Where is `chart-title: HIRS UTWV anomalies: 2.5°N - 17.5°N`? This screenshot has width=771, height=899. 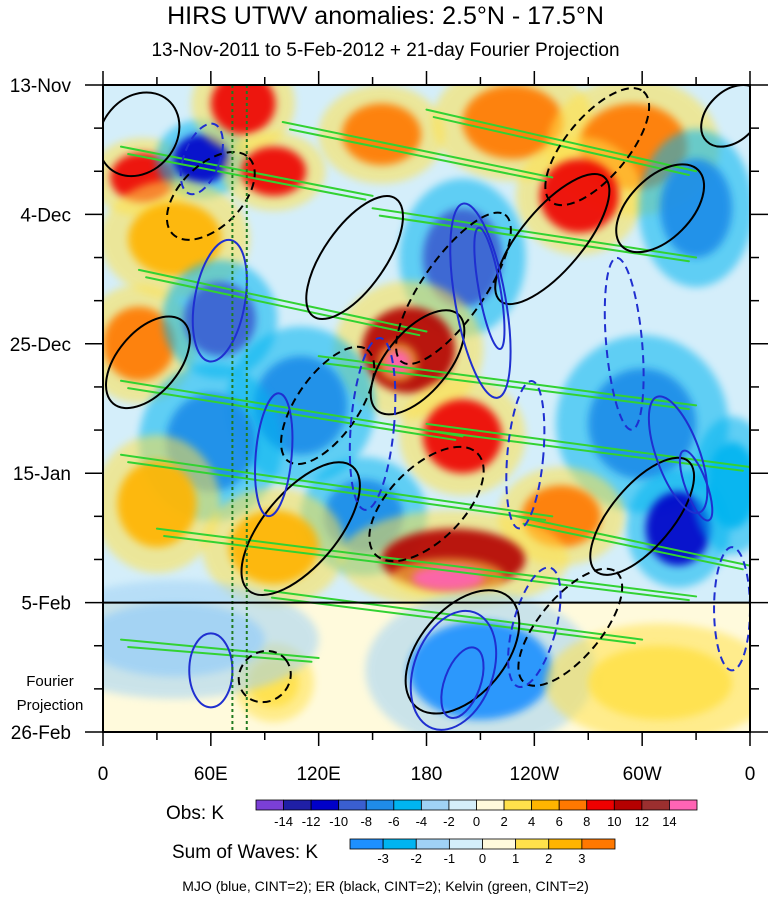 chart-title: HIRS UTWV anomalies: 2.5°N - 17.5°N is located at coordinates (385, 16).